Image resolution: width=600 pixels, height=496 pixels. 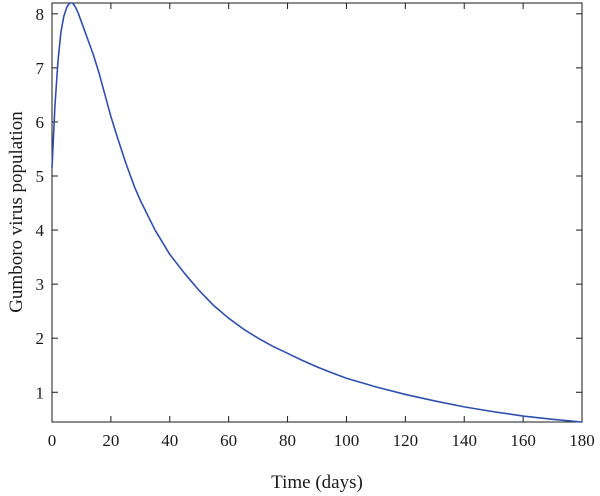 What do you see at coordinates (464, 440) in the screenshot?
I see `x-tick-label: 140` at bounding box center [464, 440].